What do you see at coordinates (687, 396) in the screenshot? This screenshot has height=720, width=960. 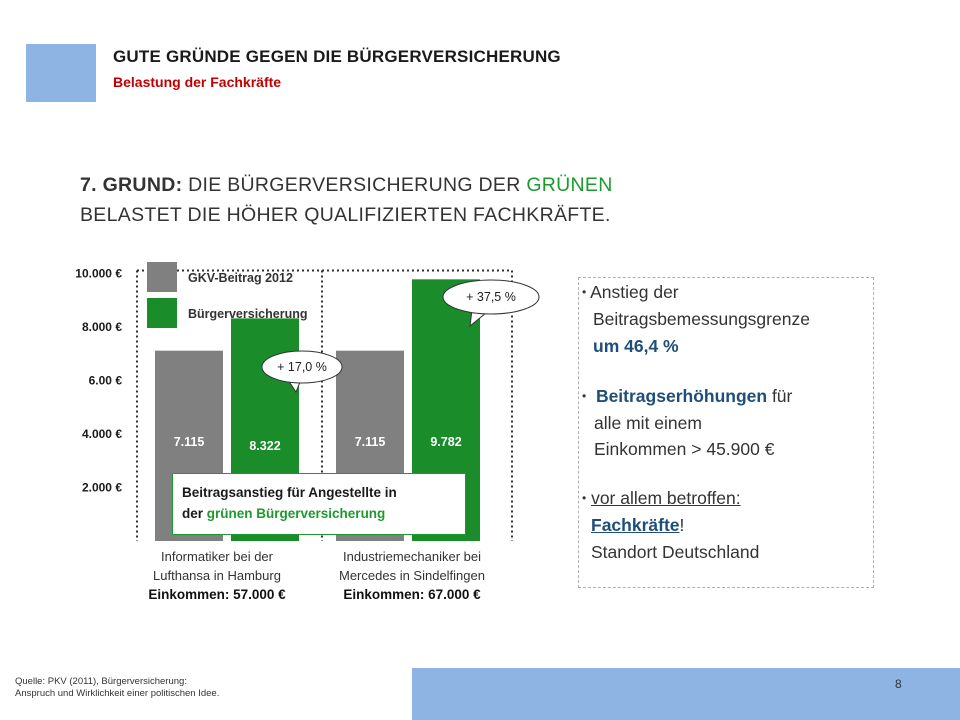 I see `bullet-2-line-1: • Beitragserhöhungen für` at bounding box center [687, 396].